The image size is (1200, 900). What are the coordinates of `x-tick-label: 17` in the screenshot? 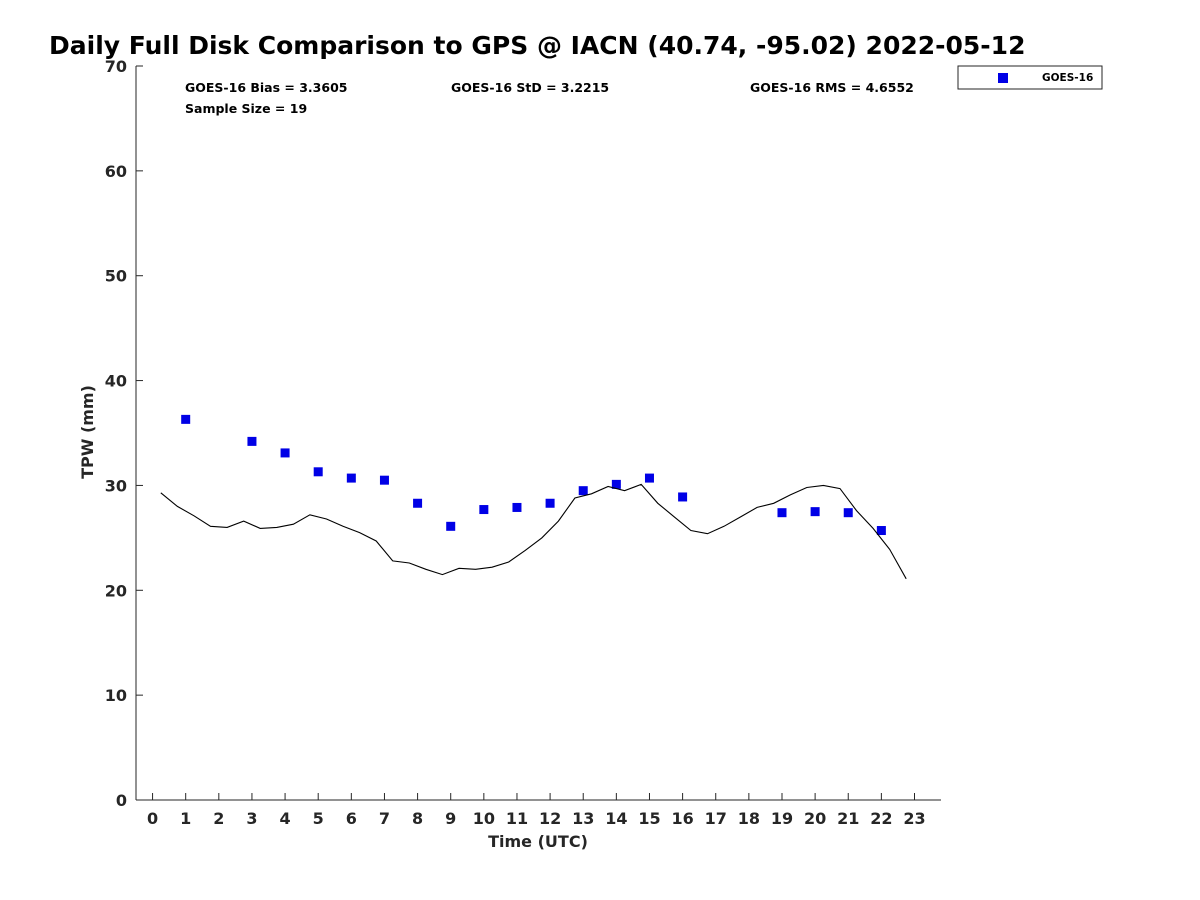 It's located at (716, 818).